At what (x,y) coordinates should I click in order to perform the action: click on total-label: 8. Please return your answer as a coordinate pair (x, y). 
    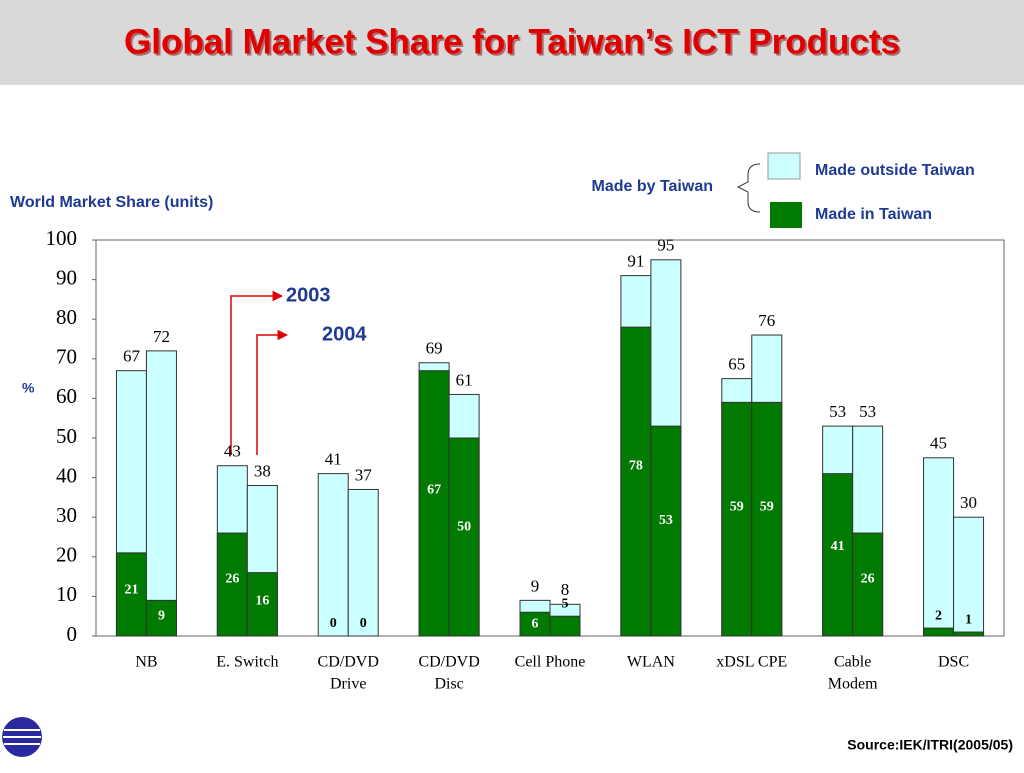
    Looking at the image, I should click on (565, 589).